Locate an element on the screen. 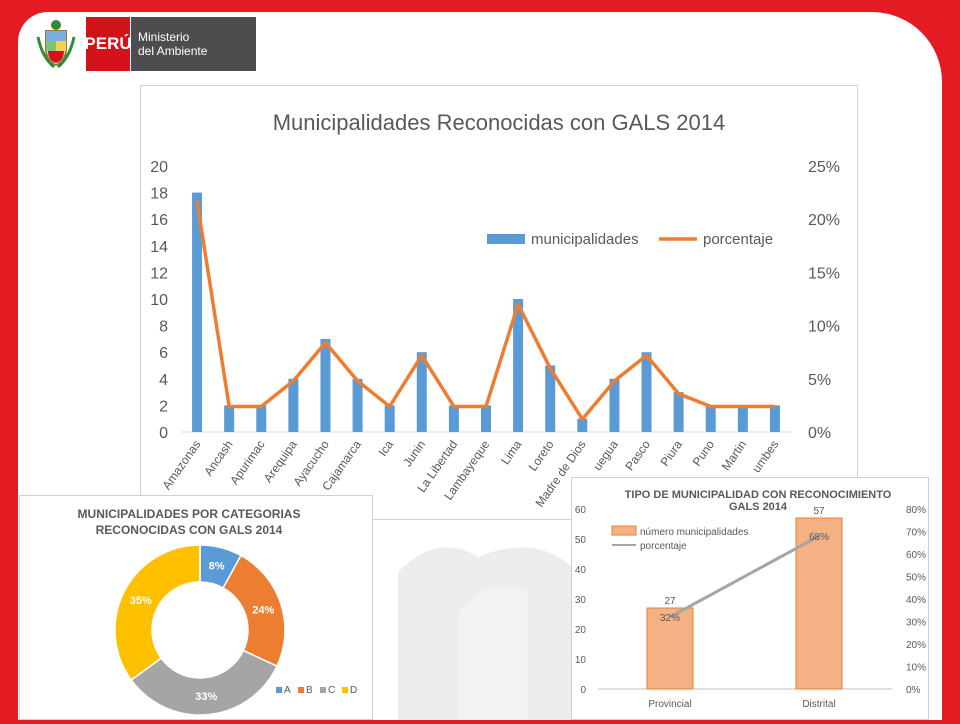 The width and height of the screenshot is (960, 724). type-x-tick-label: Distrital is located at coordinates (818, 704).